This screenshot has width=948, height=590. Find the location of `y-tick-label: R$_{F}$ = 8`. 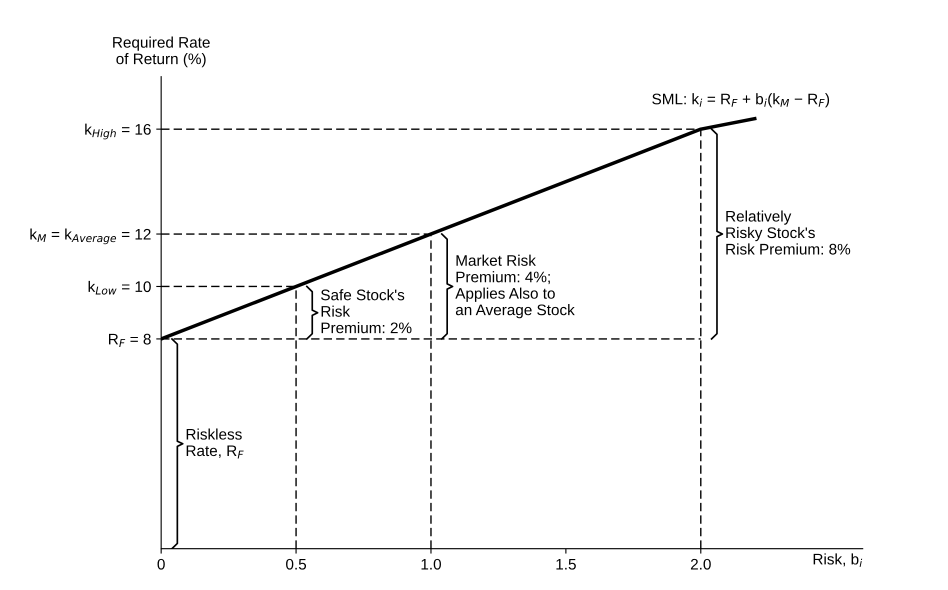

y-tick-label: R$_{F}$ = 8 is located at coordinates (129, 340).